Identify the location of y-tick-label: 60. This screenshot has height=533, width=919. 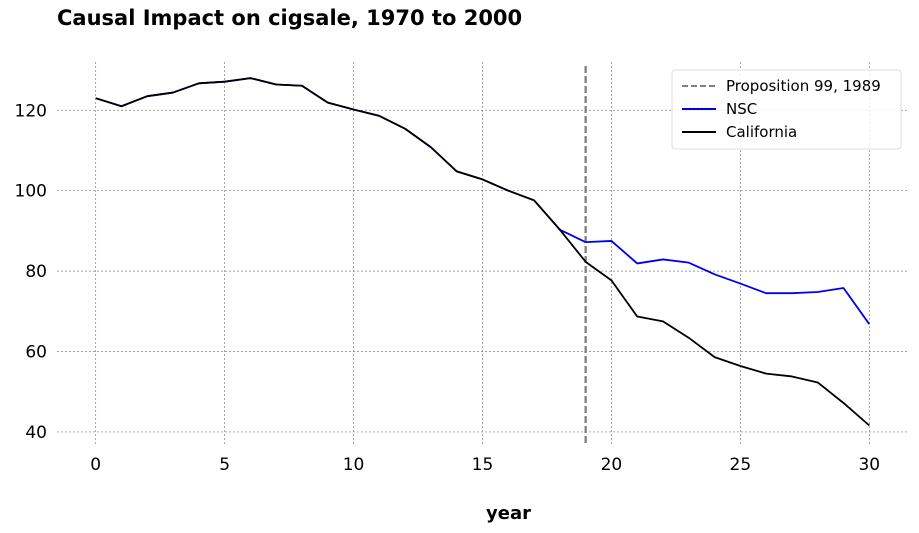
(36, 353).